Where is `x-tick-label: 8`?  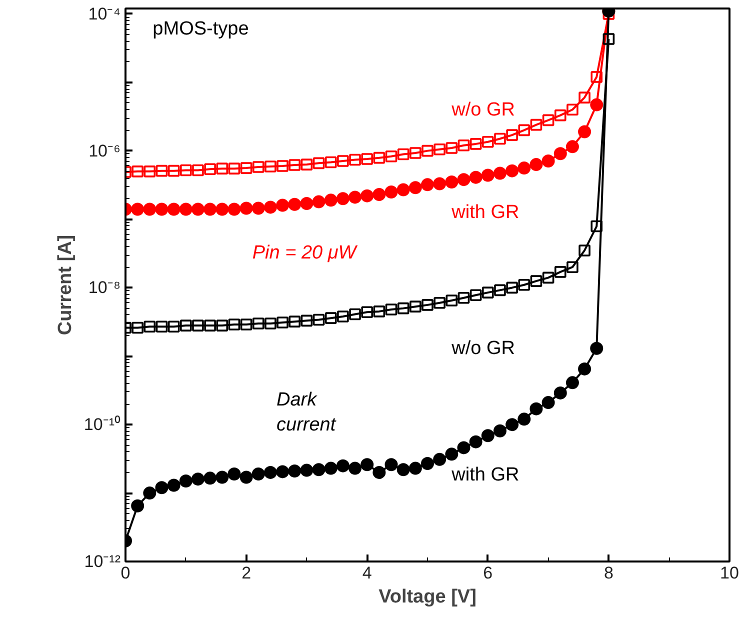
x-tick-label: 8 is located at coordinates (609, 573).